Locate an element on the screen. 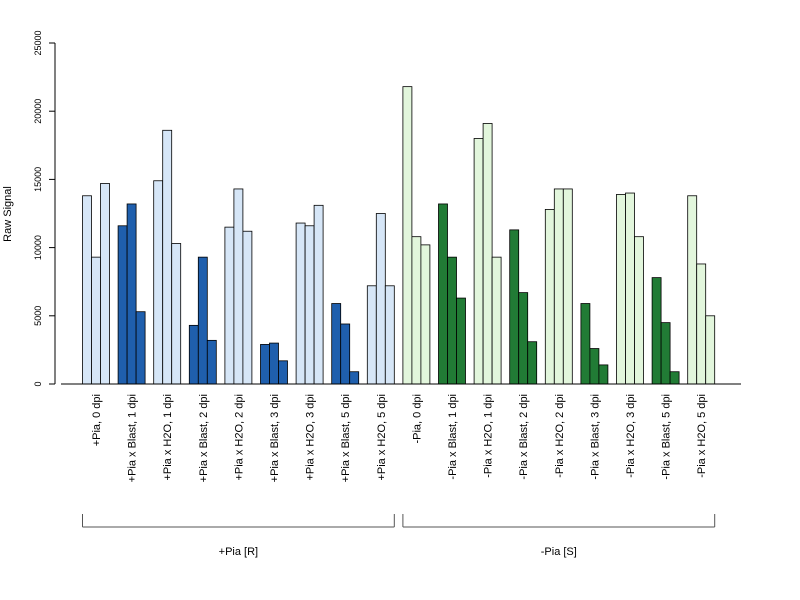 The height and width of the screenshot is (600, 800). category-label: +Pia x H2O, 5 dpi is located at coordinates (382, 437).